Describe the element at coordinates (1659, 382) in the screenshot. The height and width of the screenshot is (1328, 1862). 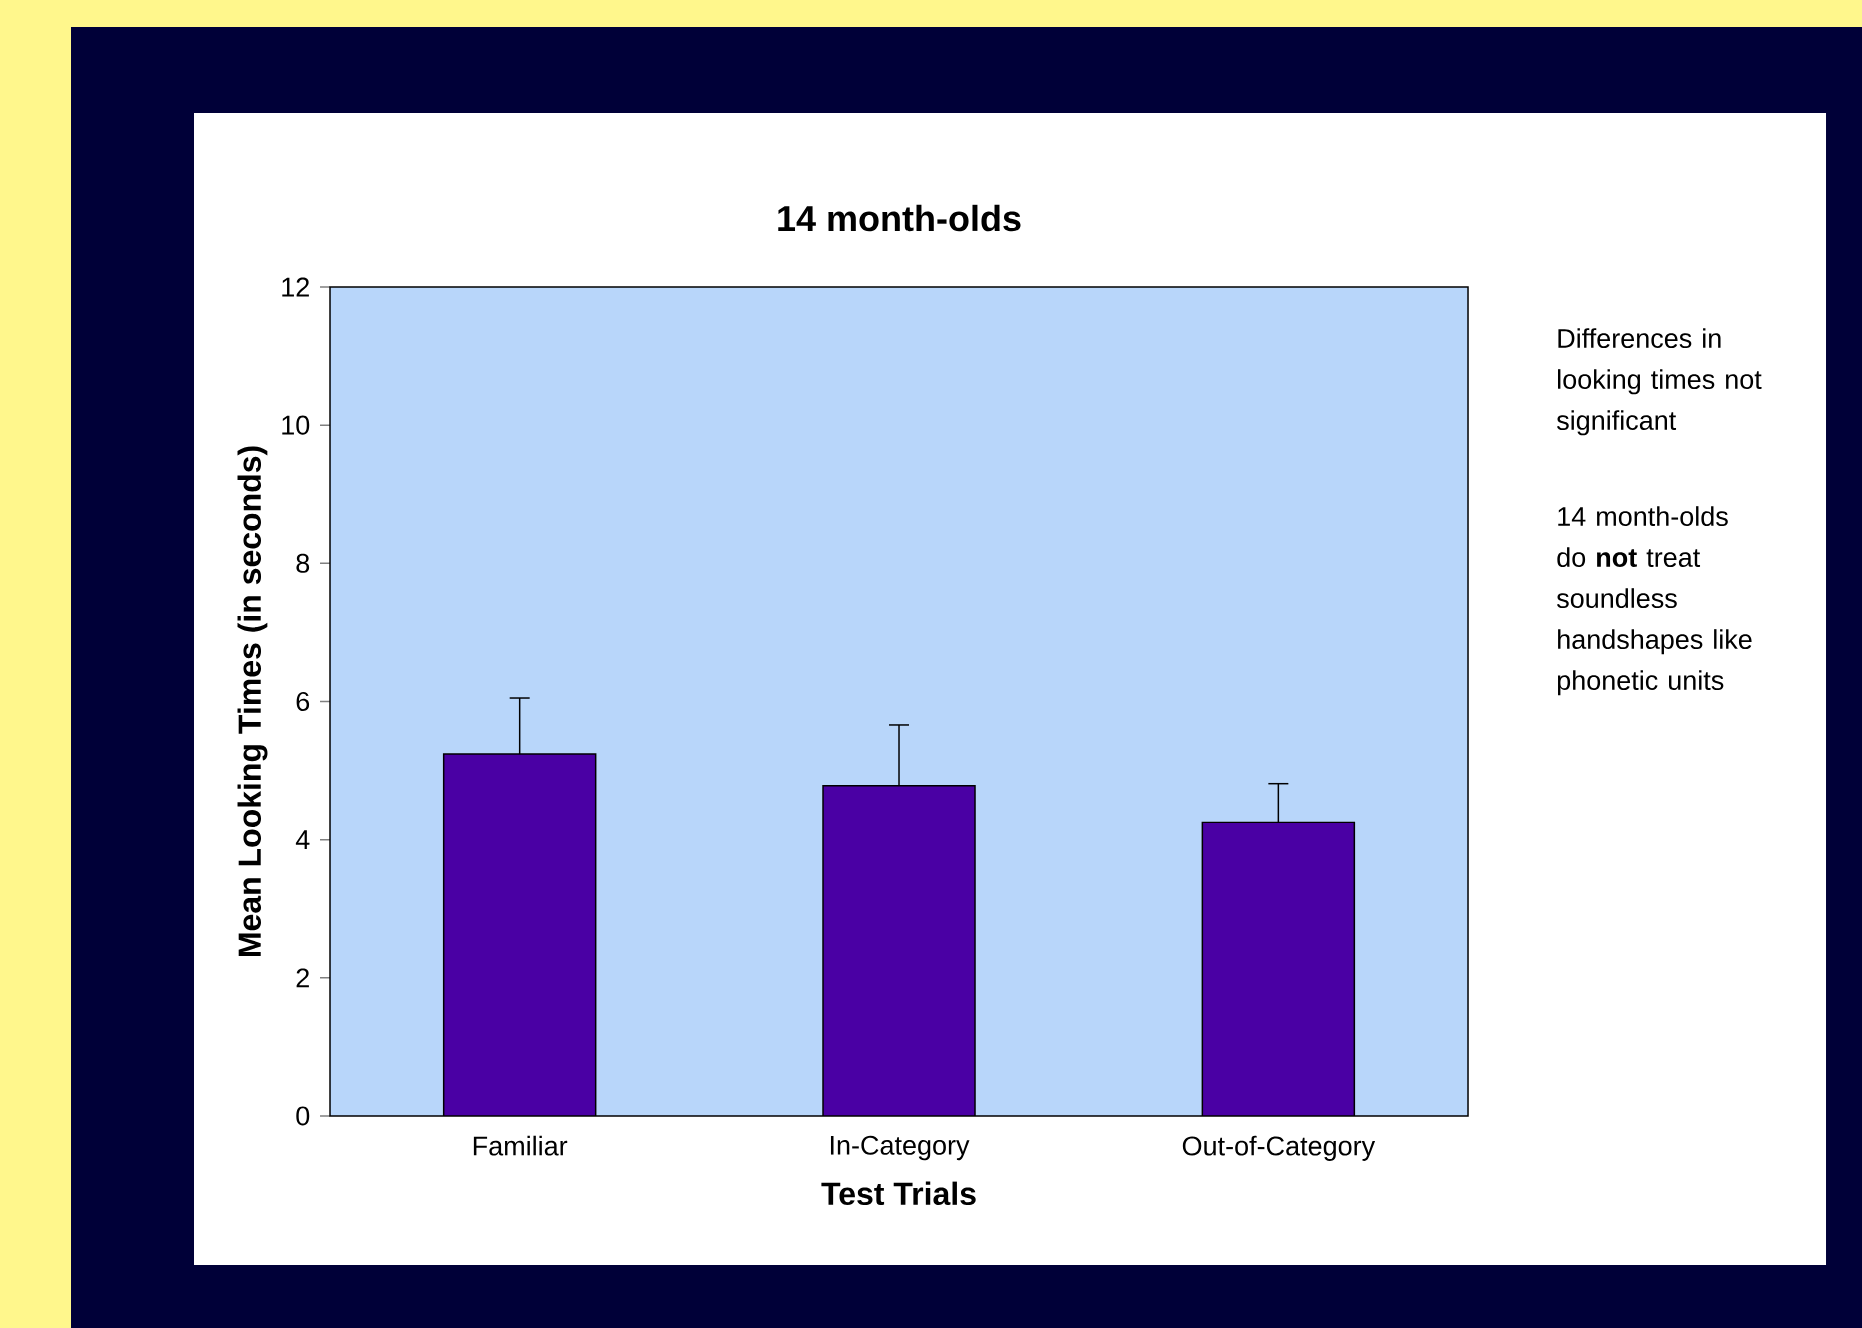
I see `text: Differences in looking times not significant` at that location.